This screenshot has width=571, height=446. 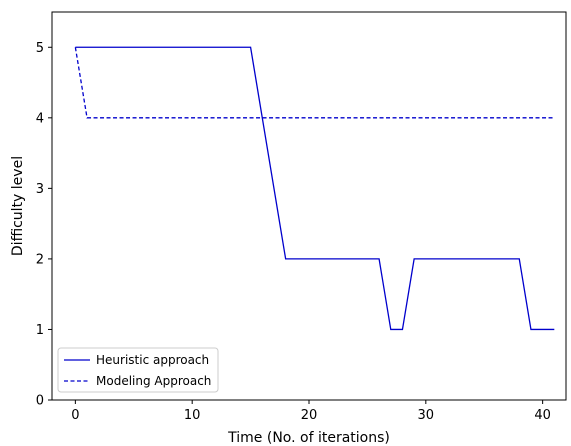 I want to click on y-tick-label: 1, so click(x=40, y=330).